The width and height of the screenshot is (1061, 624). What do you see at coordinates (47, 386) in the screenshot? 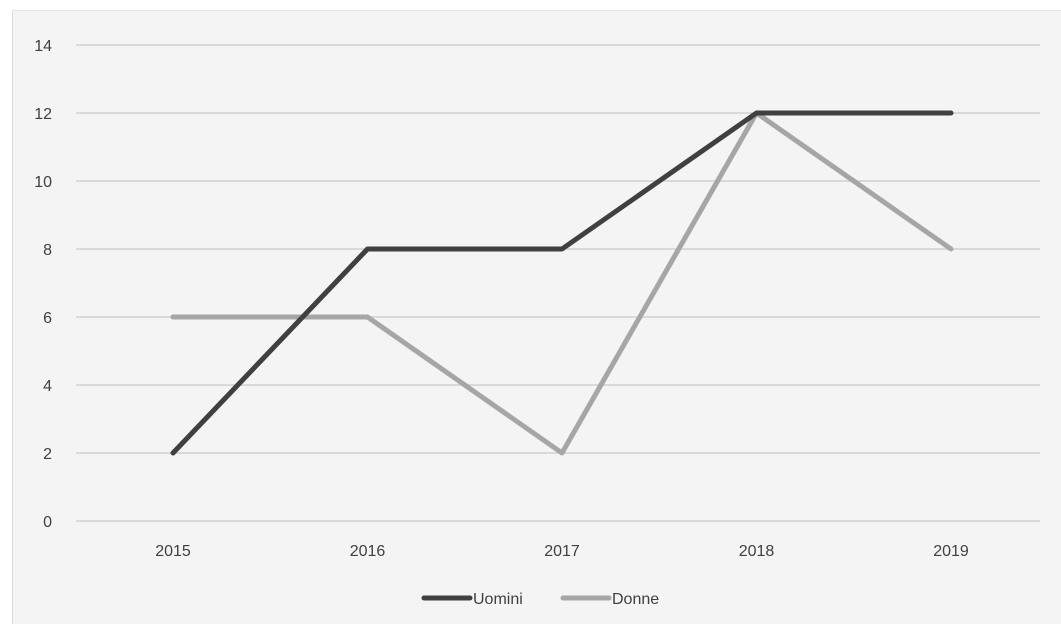
I see `y-tick-label: 4` at bounding box center [47, 386].